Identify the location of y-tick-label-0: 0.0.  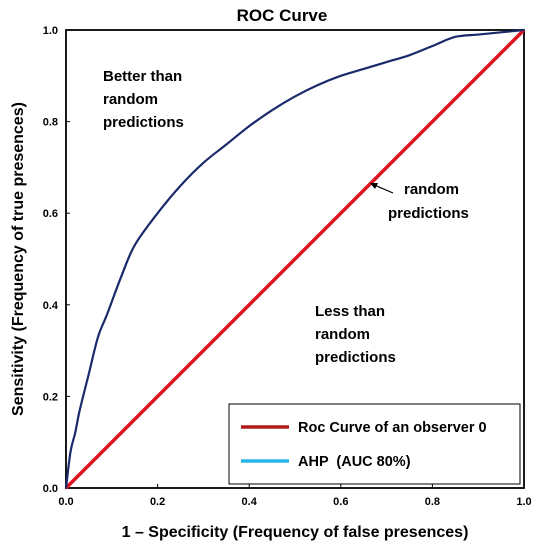
(50, 489).